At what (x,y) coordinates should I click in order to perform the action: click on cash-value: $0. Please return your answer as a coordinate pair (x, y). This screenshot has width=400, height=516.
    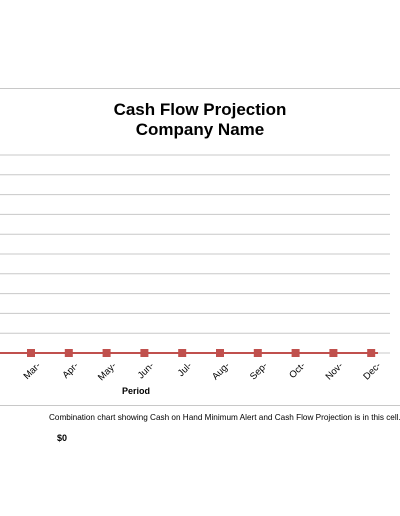
    Looking at the image, I should click on (62, 438).